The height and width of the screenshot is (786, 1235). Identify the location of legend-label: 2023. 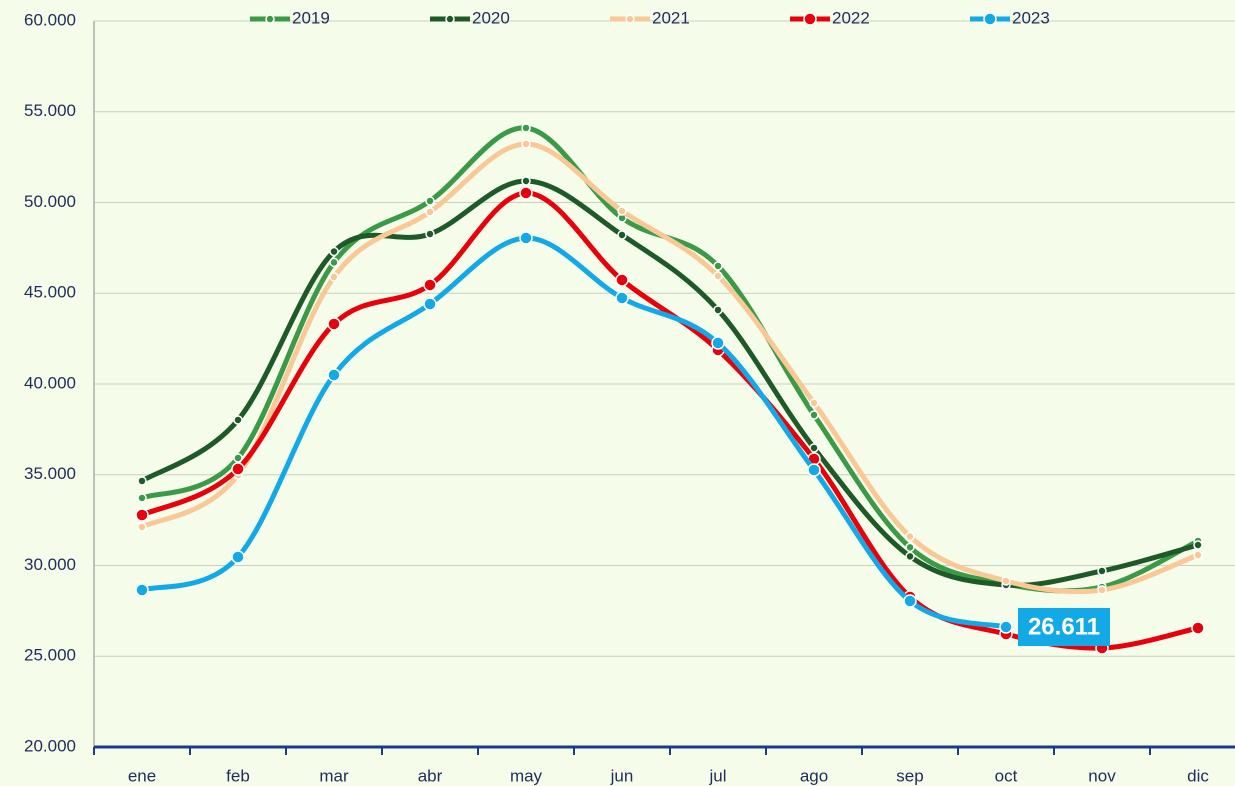
(1031, 17).